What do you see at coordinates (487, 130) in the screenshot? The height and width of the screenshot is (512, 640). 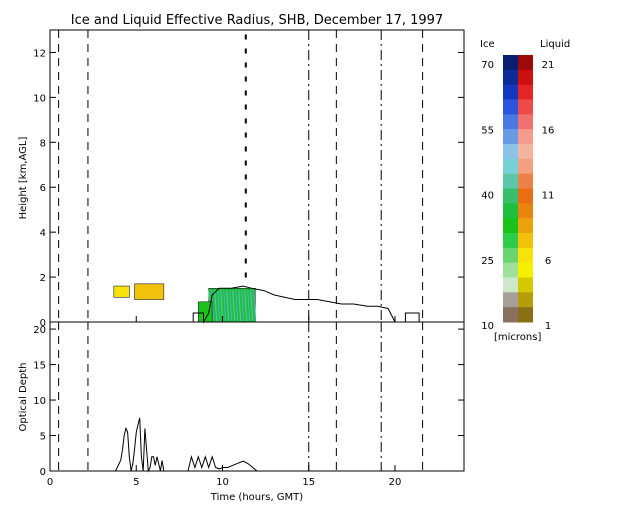 I see `ice-tick-label: 55` at bounding box center [487, 130].